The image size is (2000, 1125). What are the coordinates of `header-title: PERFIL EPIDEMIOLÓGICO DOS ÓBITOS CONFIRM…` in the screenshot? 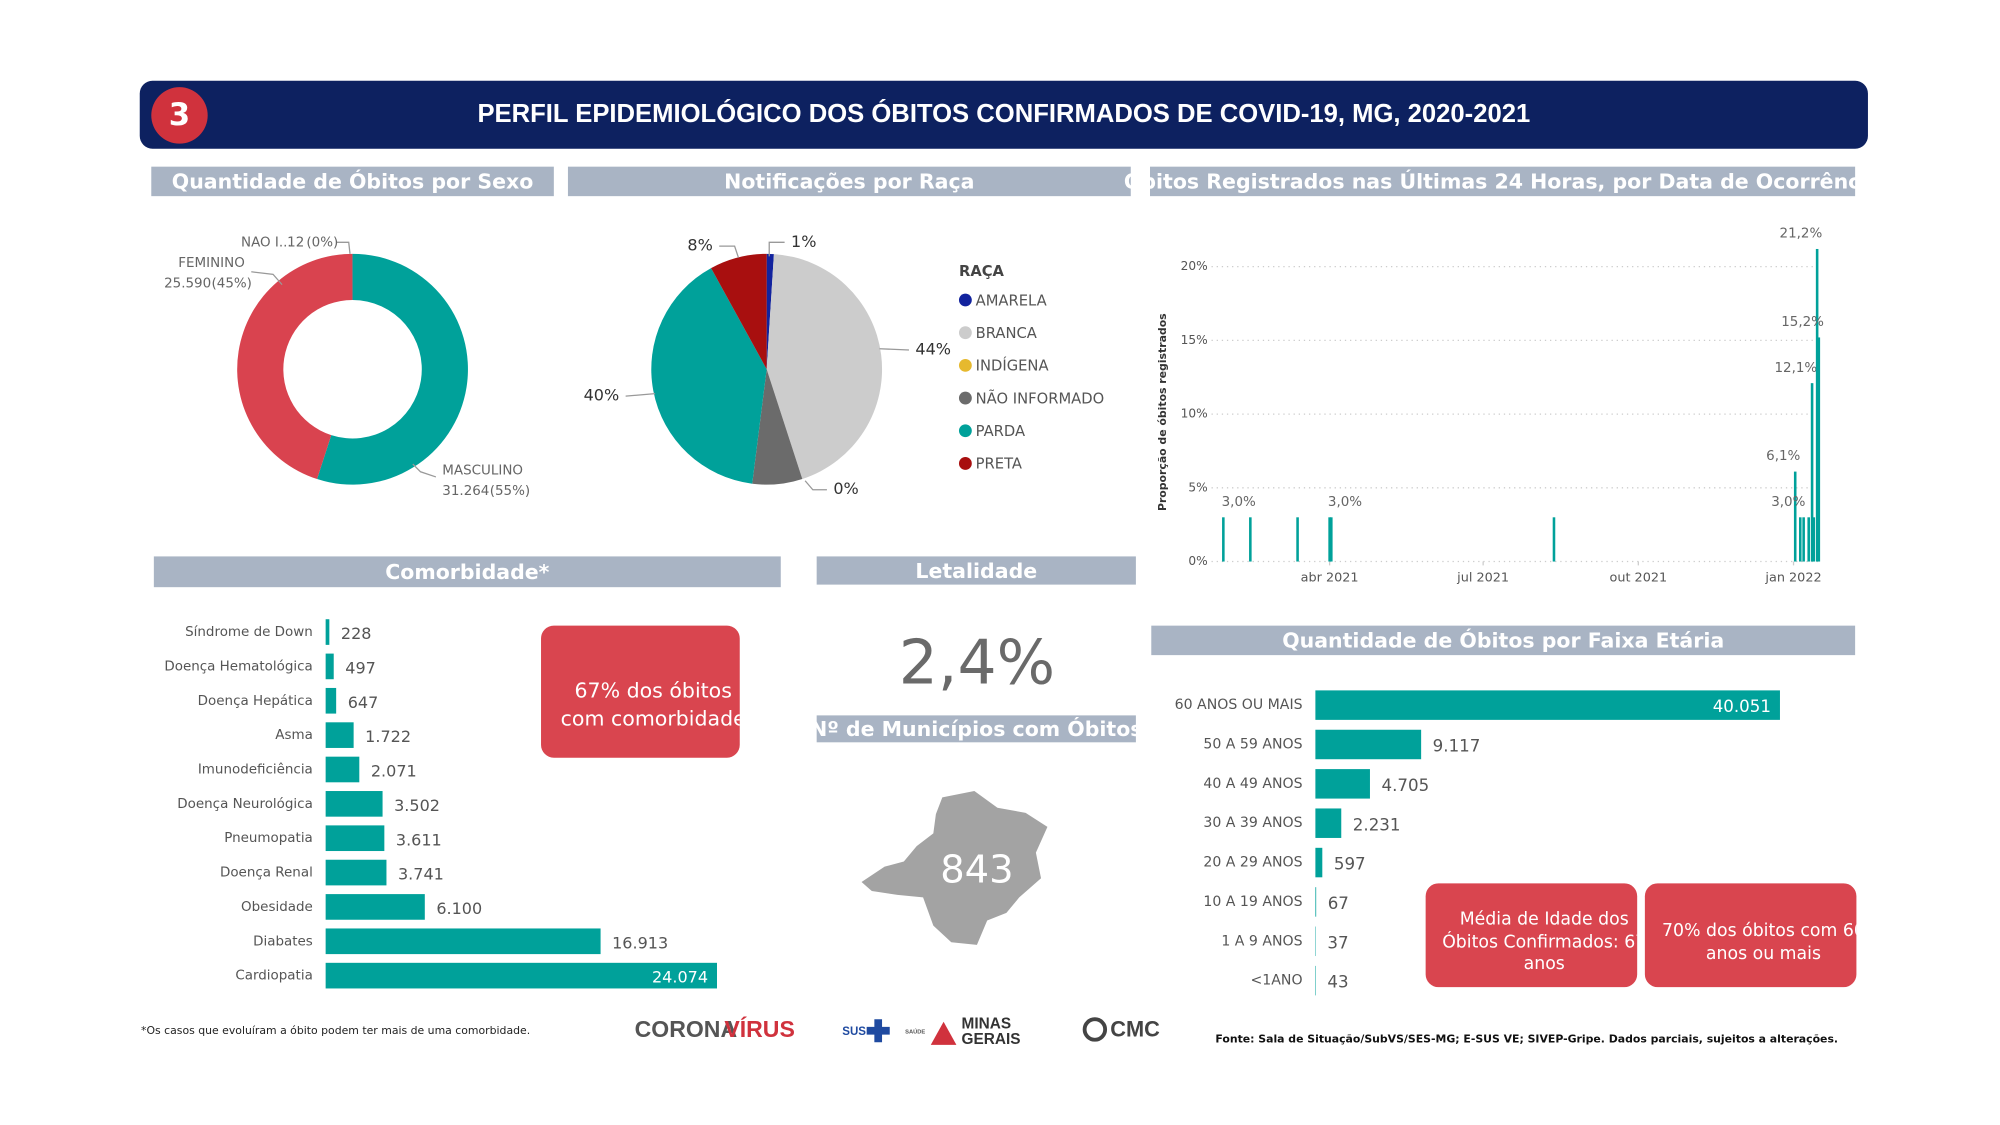 It's located at (1003, 113).